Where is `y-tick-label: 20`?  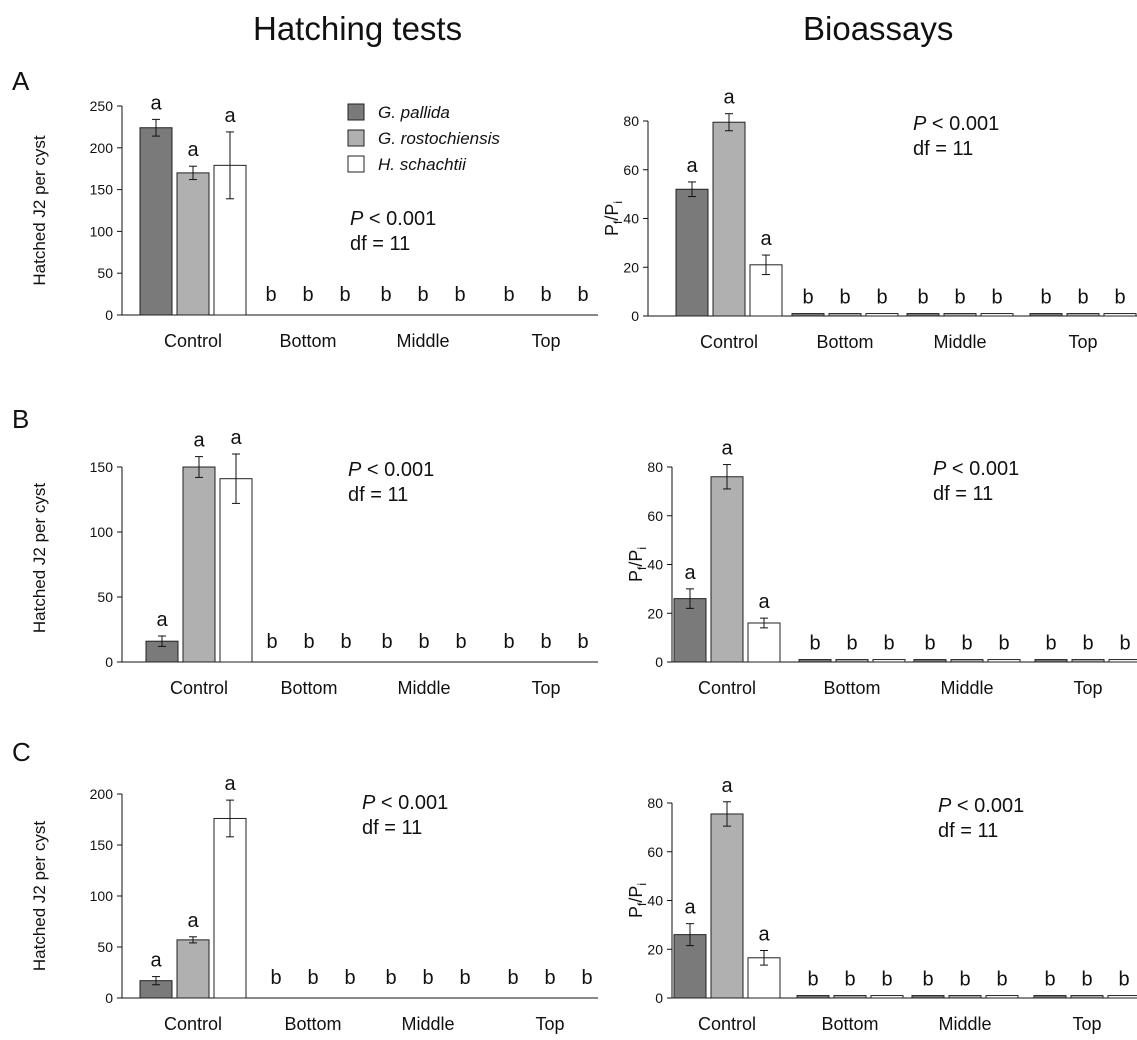 y-tick-label: 20 is located at coordinates (655, 613).